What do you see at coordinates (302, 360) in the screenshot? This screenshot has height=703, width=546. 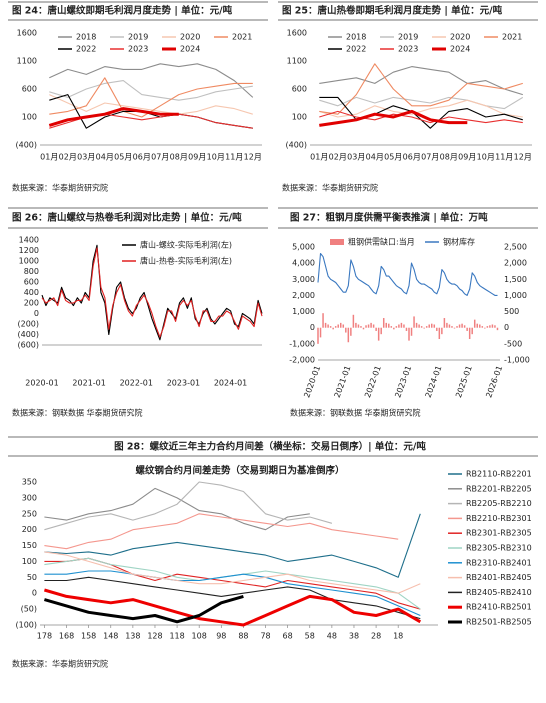 I see `y-tick-label: -2,000` at bounding box center [302, 360].